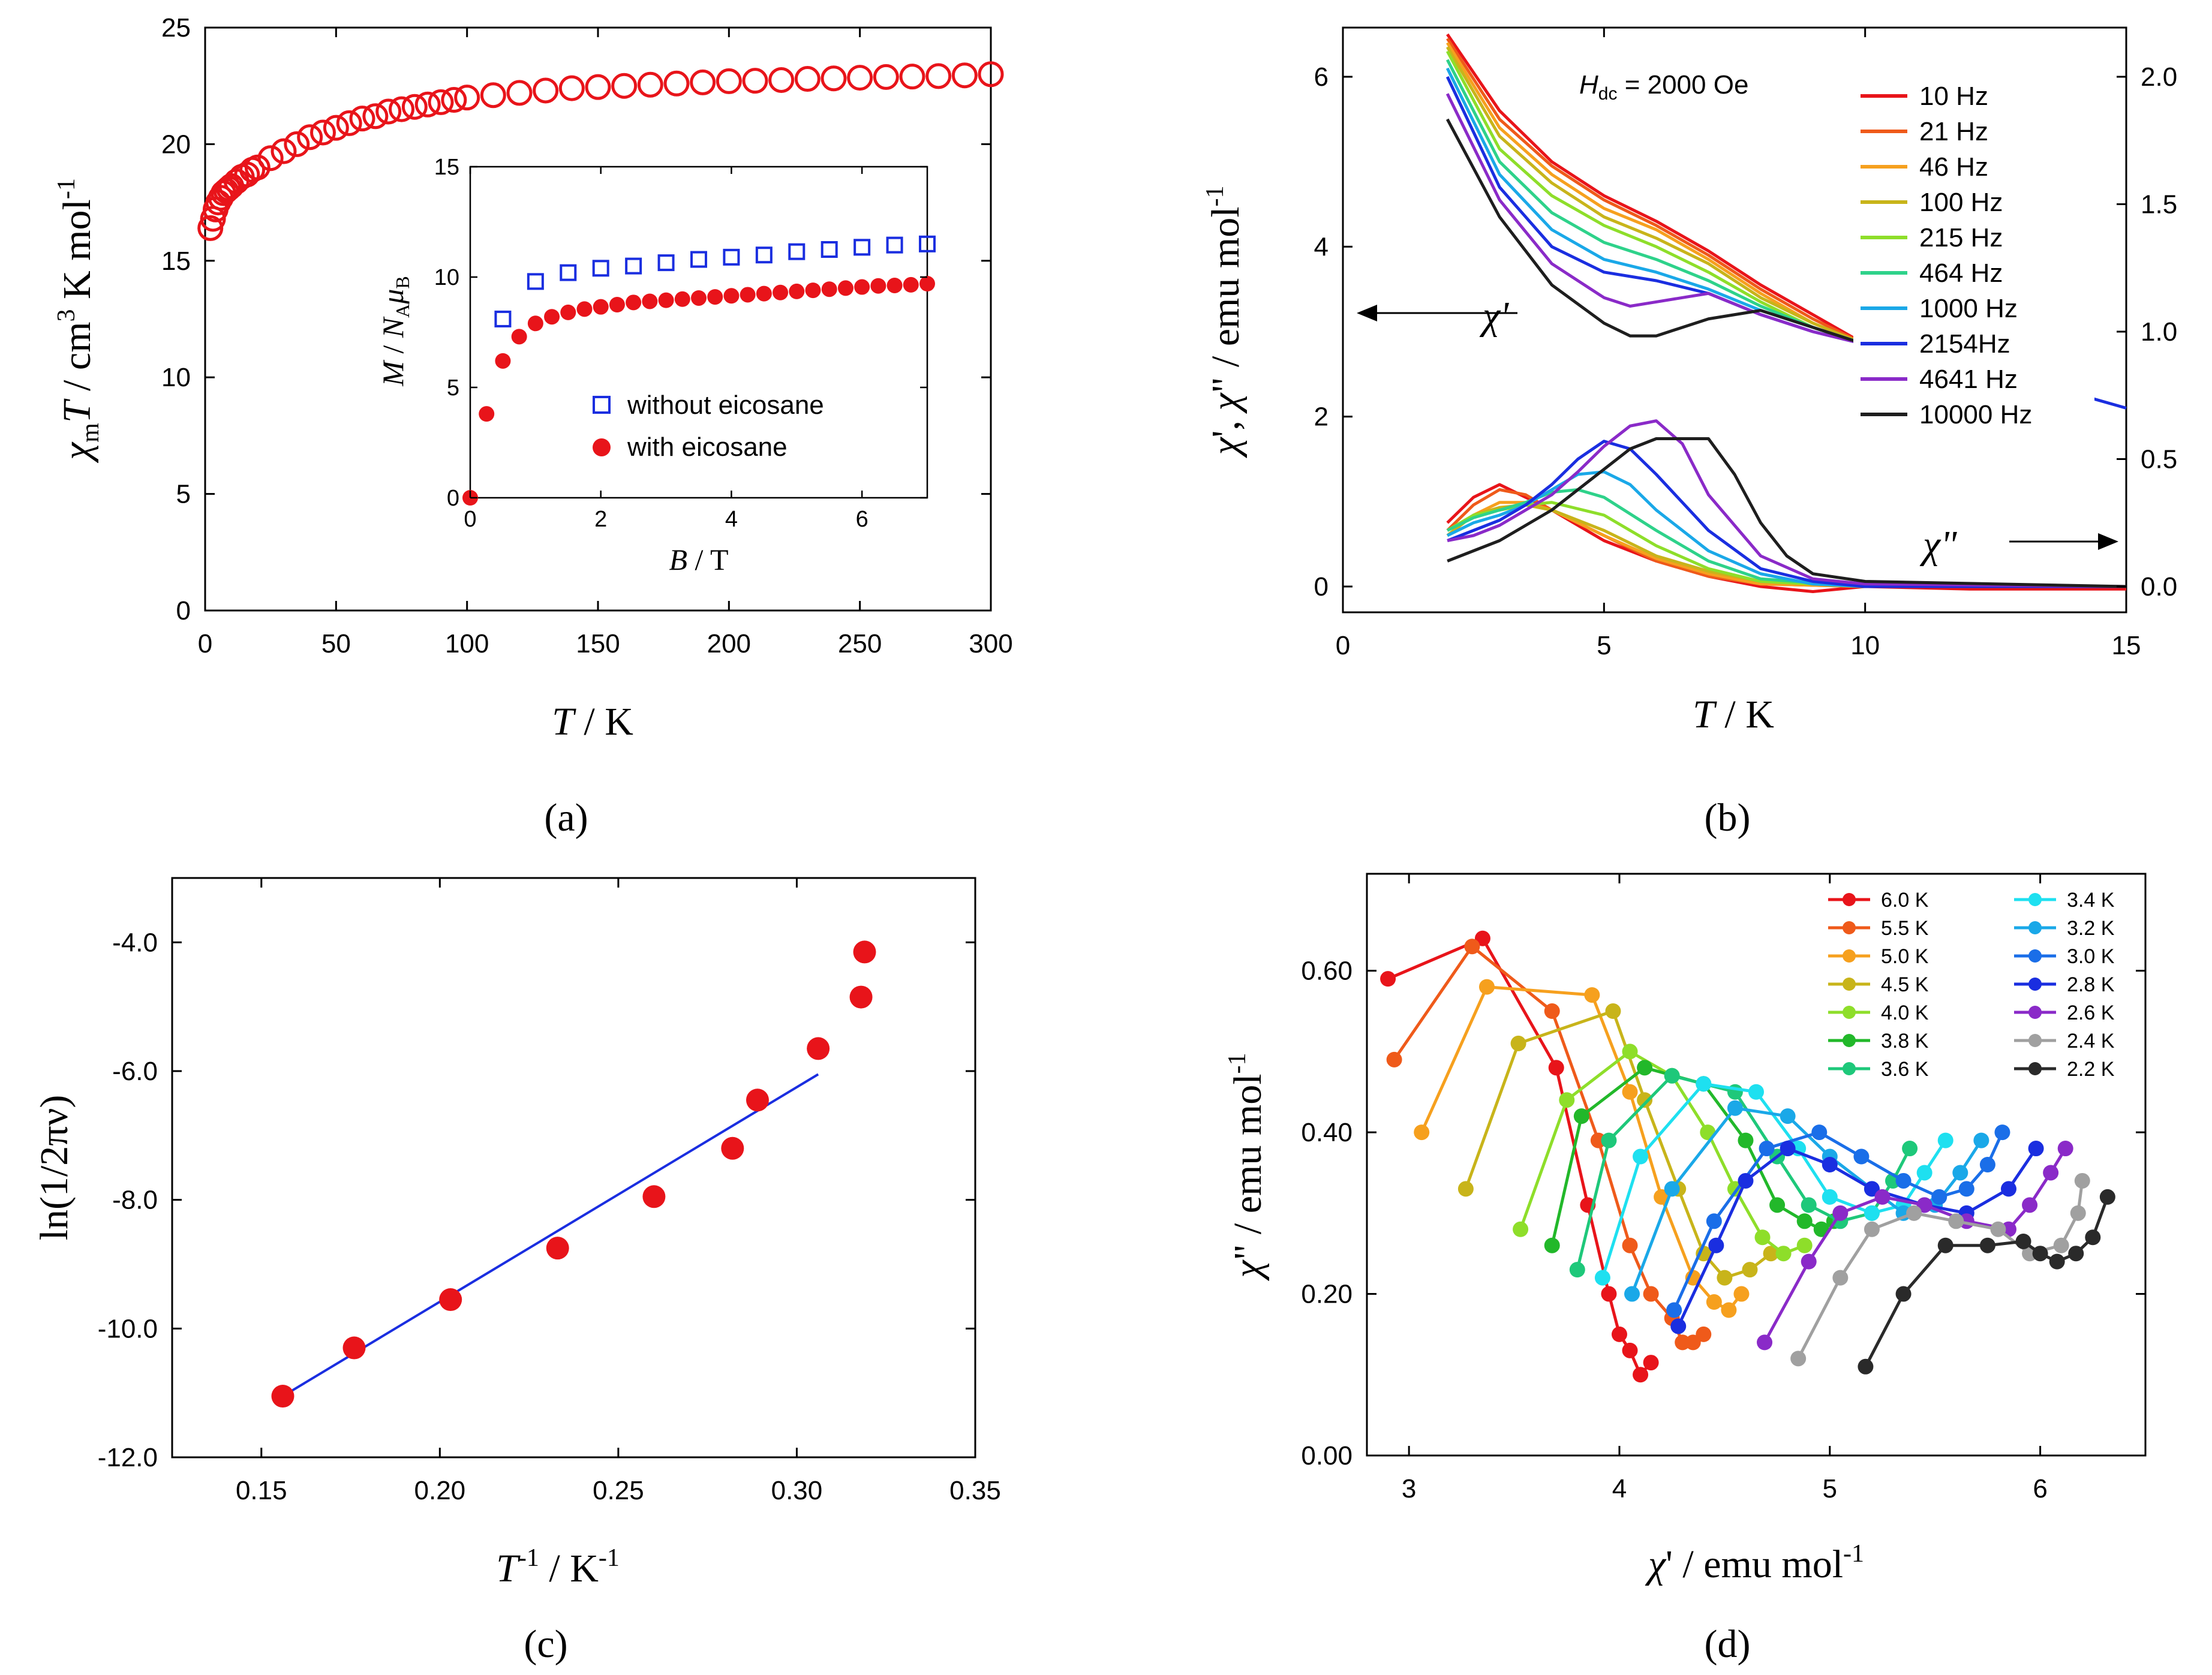 Image resolution: width=2212 pixels, height=1675 pixels. What do you see at coordinates (1321, 587) in the screenshot?
I see `panel-b-ytick-label: 0` at bounding box center [1321, 587].